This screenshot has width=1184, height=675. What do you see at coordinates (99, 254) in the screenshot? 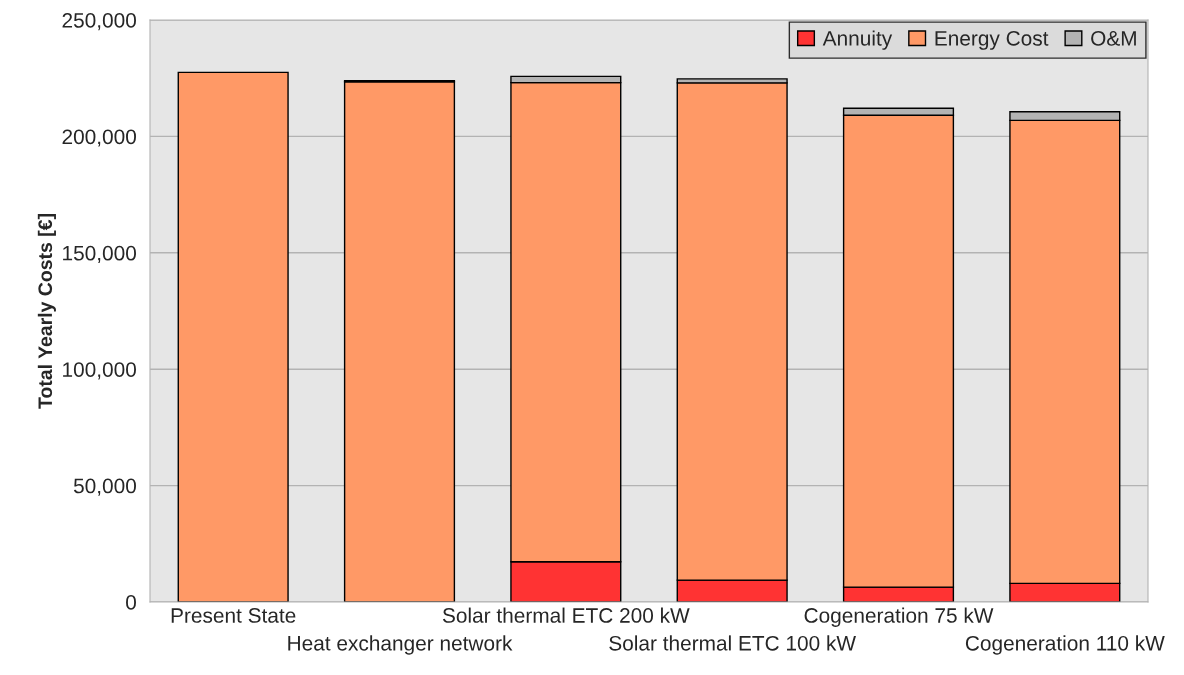
I see `y-tick-label: 150,000` at bounding box center [99, 254].